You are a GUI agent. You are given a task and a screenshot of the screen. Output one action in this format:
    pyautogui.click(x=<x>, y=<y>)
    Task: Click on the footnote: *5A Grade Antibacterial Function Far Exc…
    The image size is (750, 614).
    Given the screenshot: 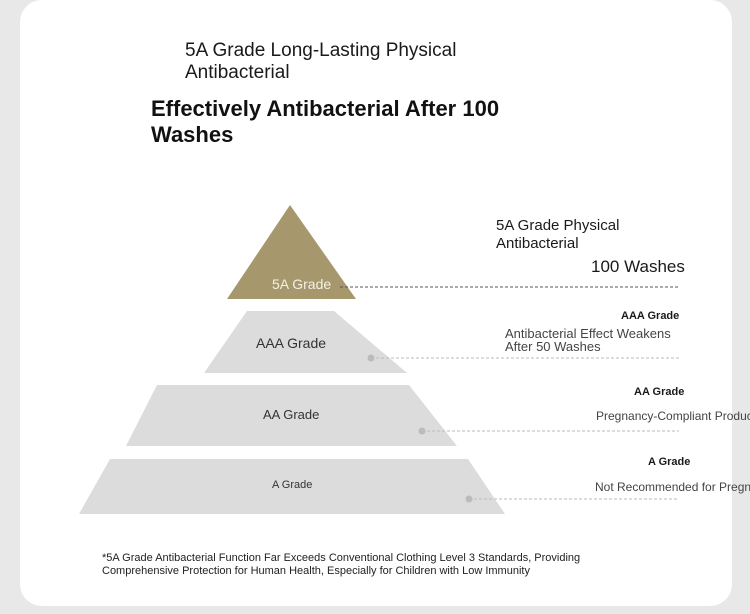 What is the action you would take?
    pyautogui.click(x=341, y=564)
    